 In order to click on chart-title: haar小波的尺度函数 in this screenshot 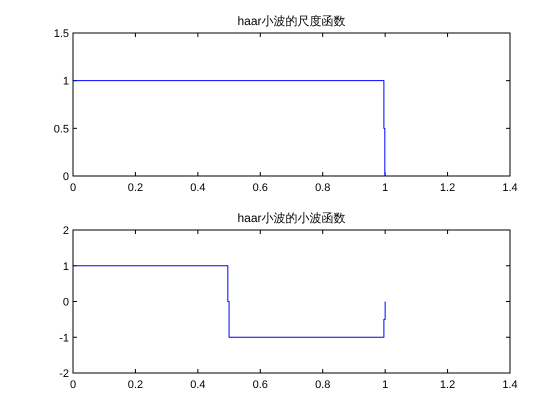, I will do `click(291, 21)`.